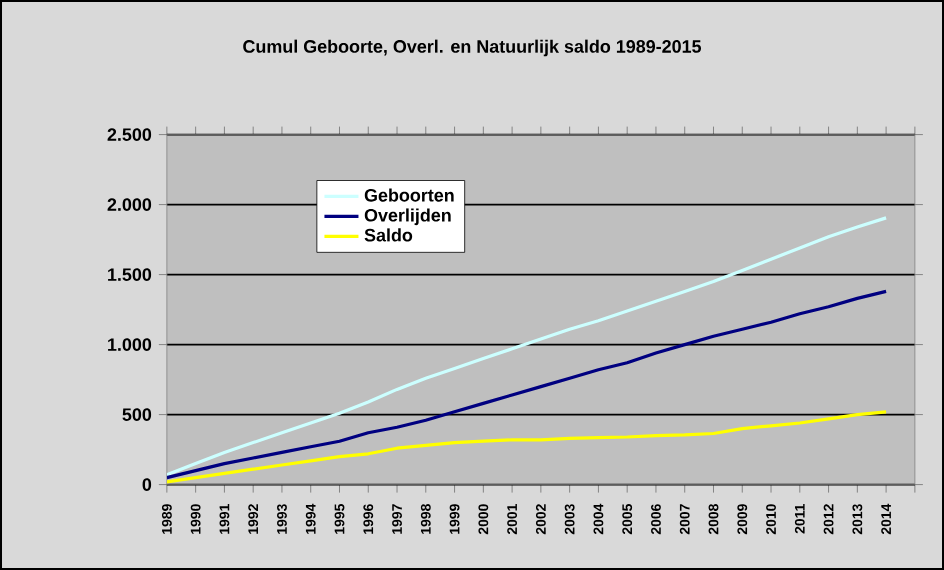 The width and height of the screenshot is (944, 570). I want to click on y-tick-label: 0, so click(147, 484).